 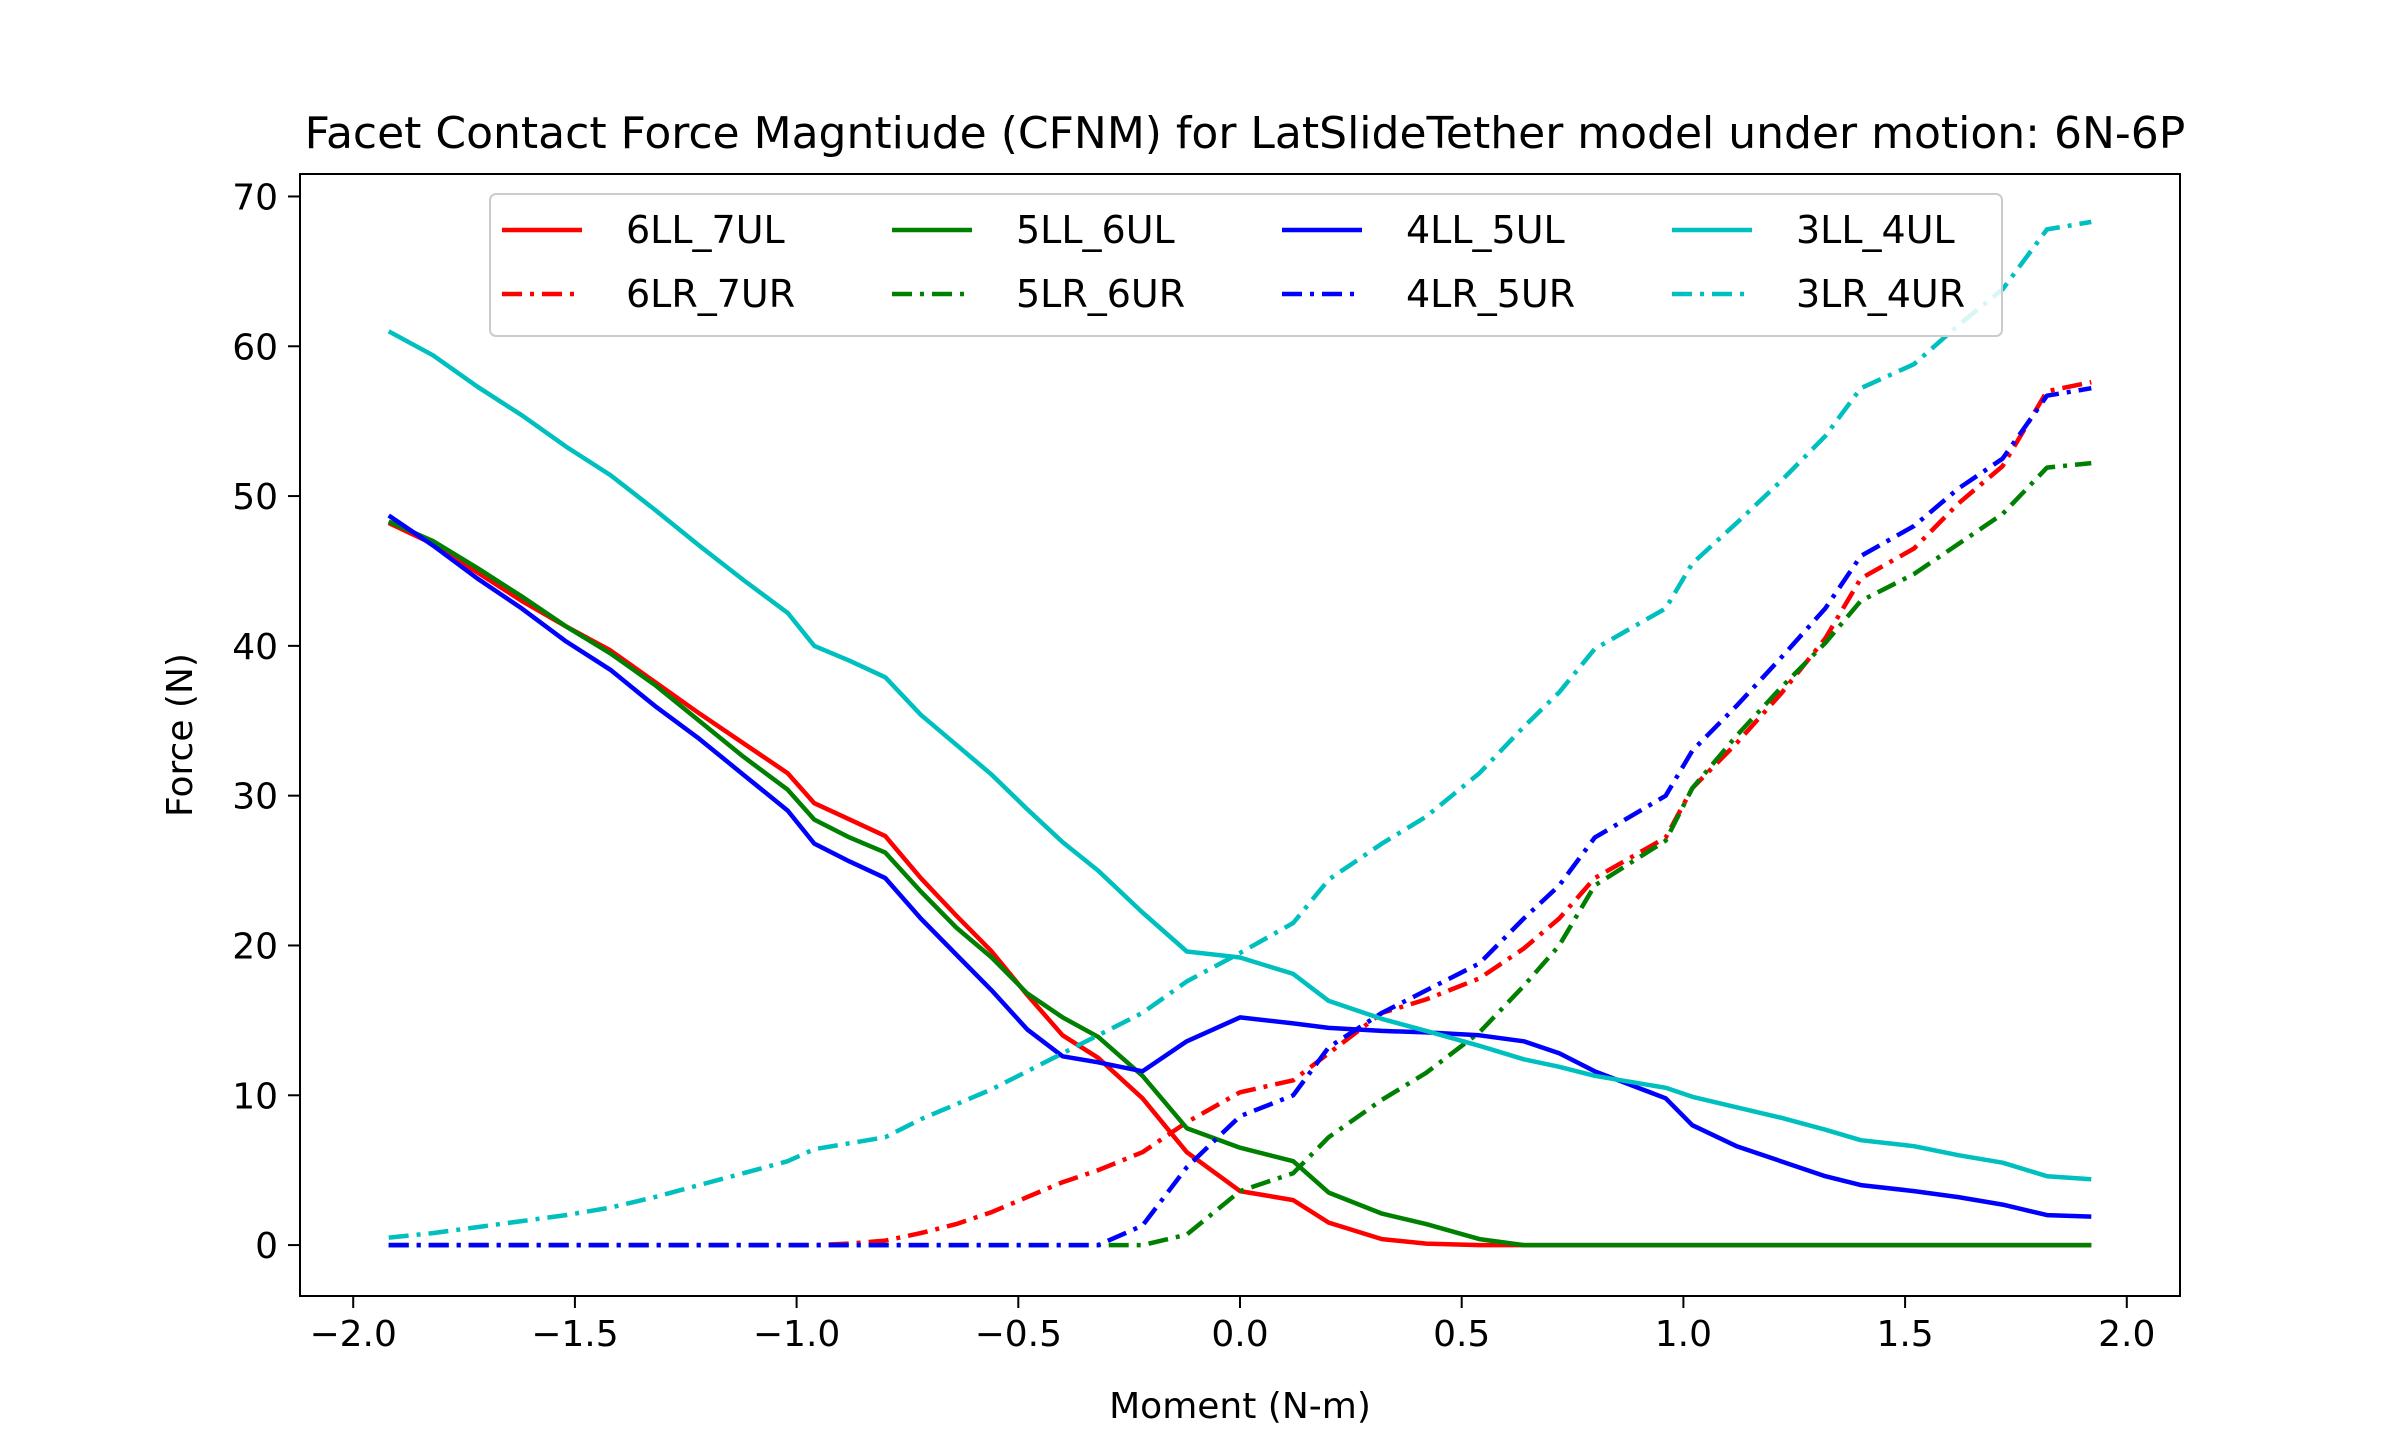 What do you see at coordinates (1100, 294) in the screenshot?
I see `legend-label: 5LR_6UR` at bounding box center [1100, 294].